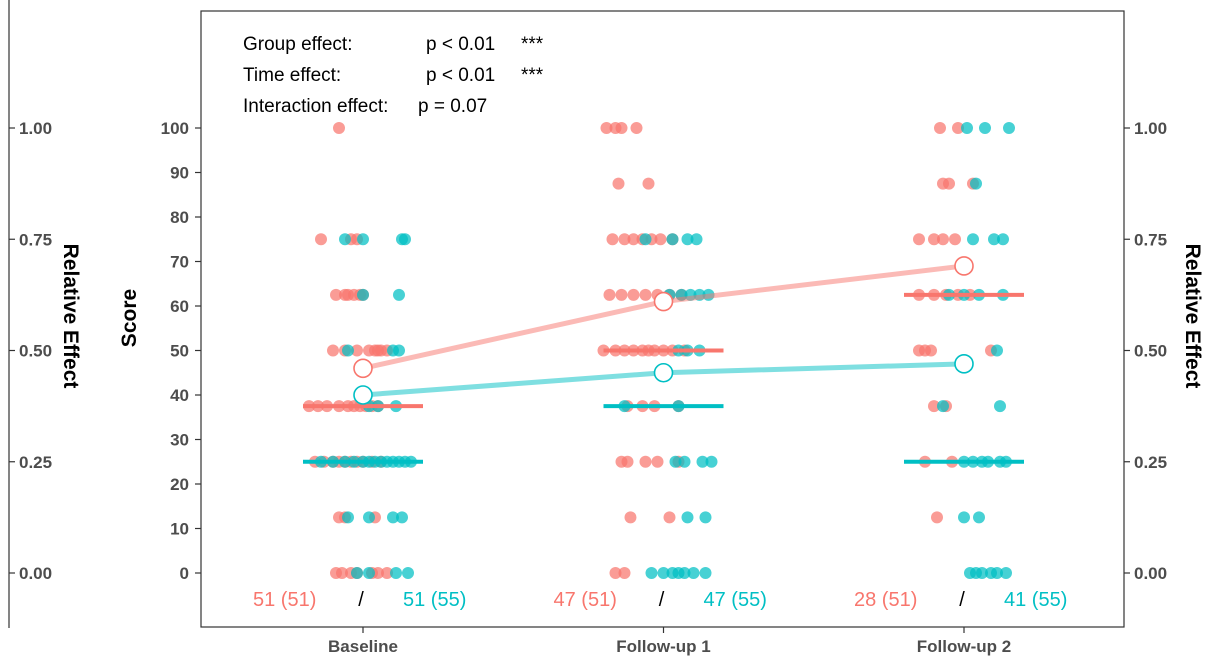 The width and height of the screenshot is (1212, 659). What do you see at coordinates (45, 314) in the screenshot?
I see `left-relative-effect-axis: 0.00 0.25 0.50 0.75 1.00 Relative Effect` at bounding box center [45, 314].